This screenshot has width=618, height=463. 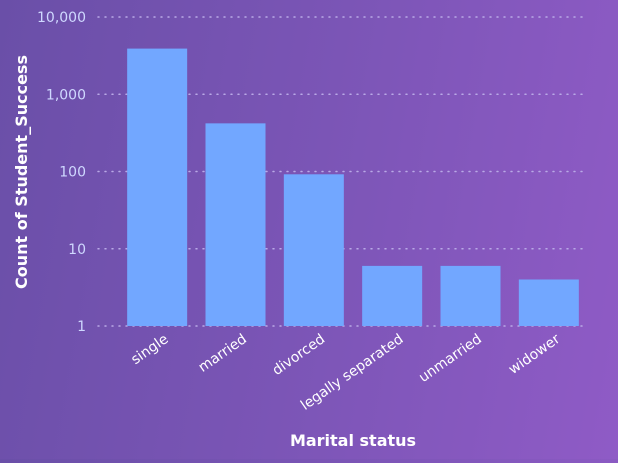 What do you see at coordinates (313, 250) in the screenshot?
I see `bar-divorced` at bounding box center [313, 250].